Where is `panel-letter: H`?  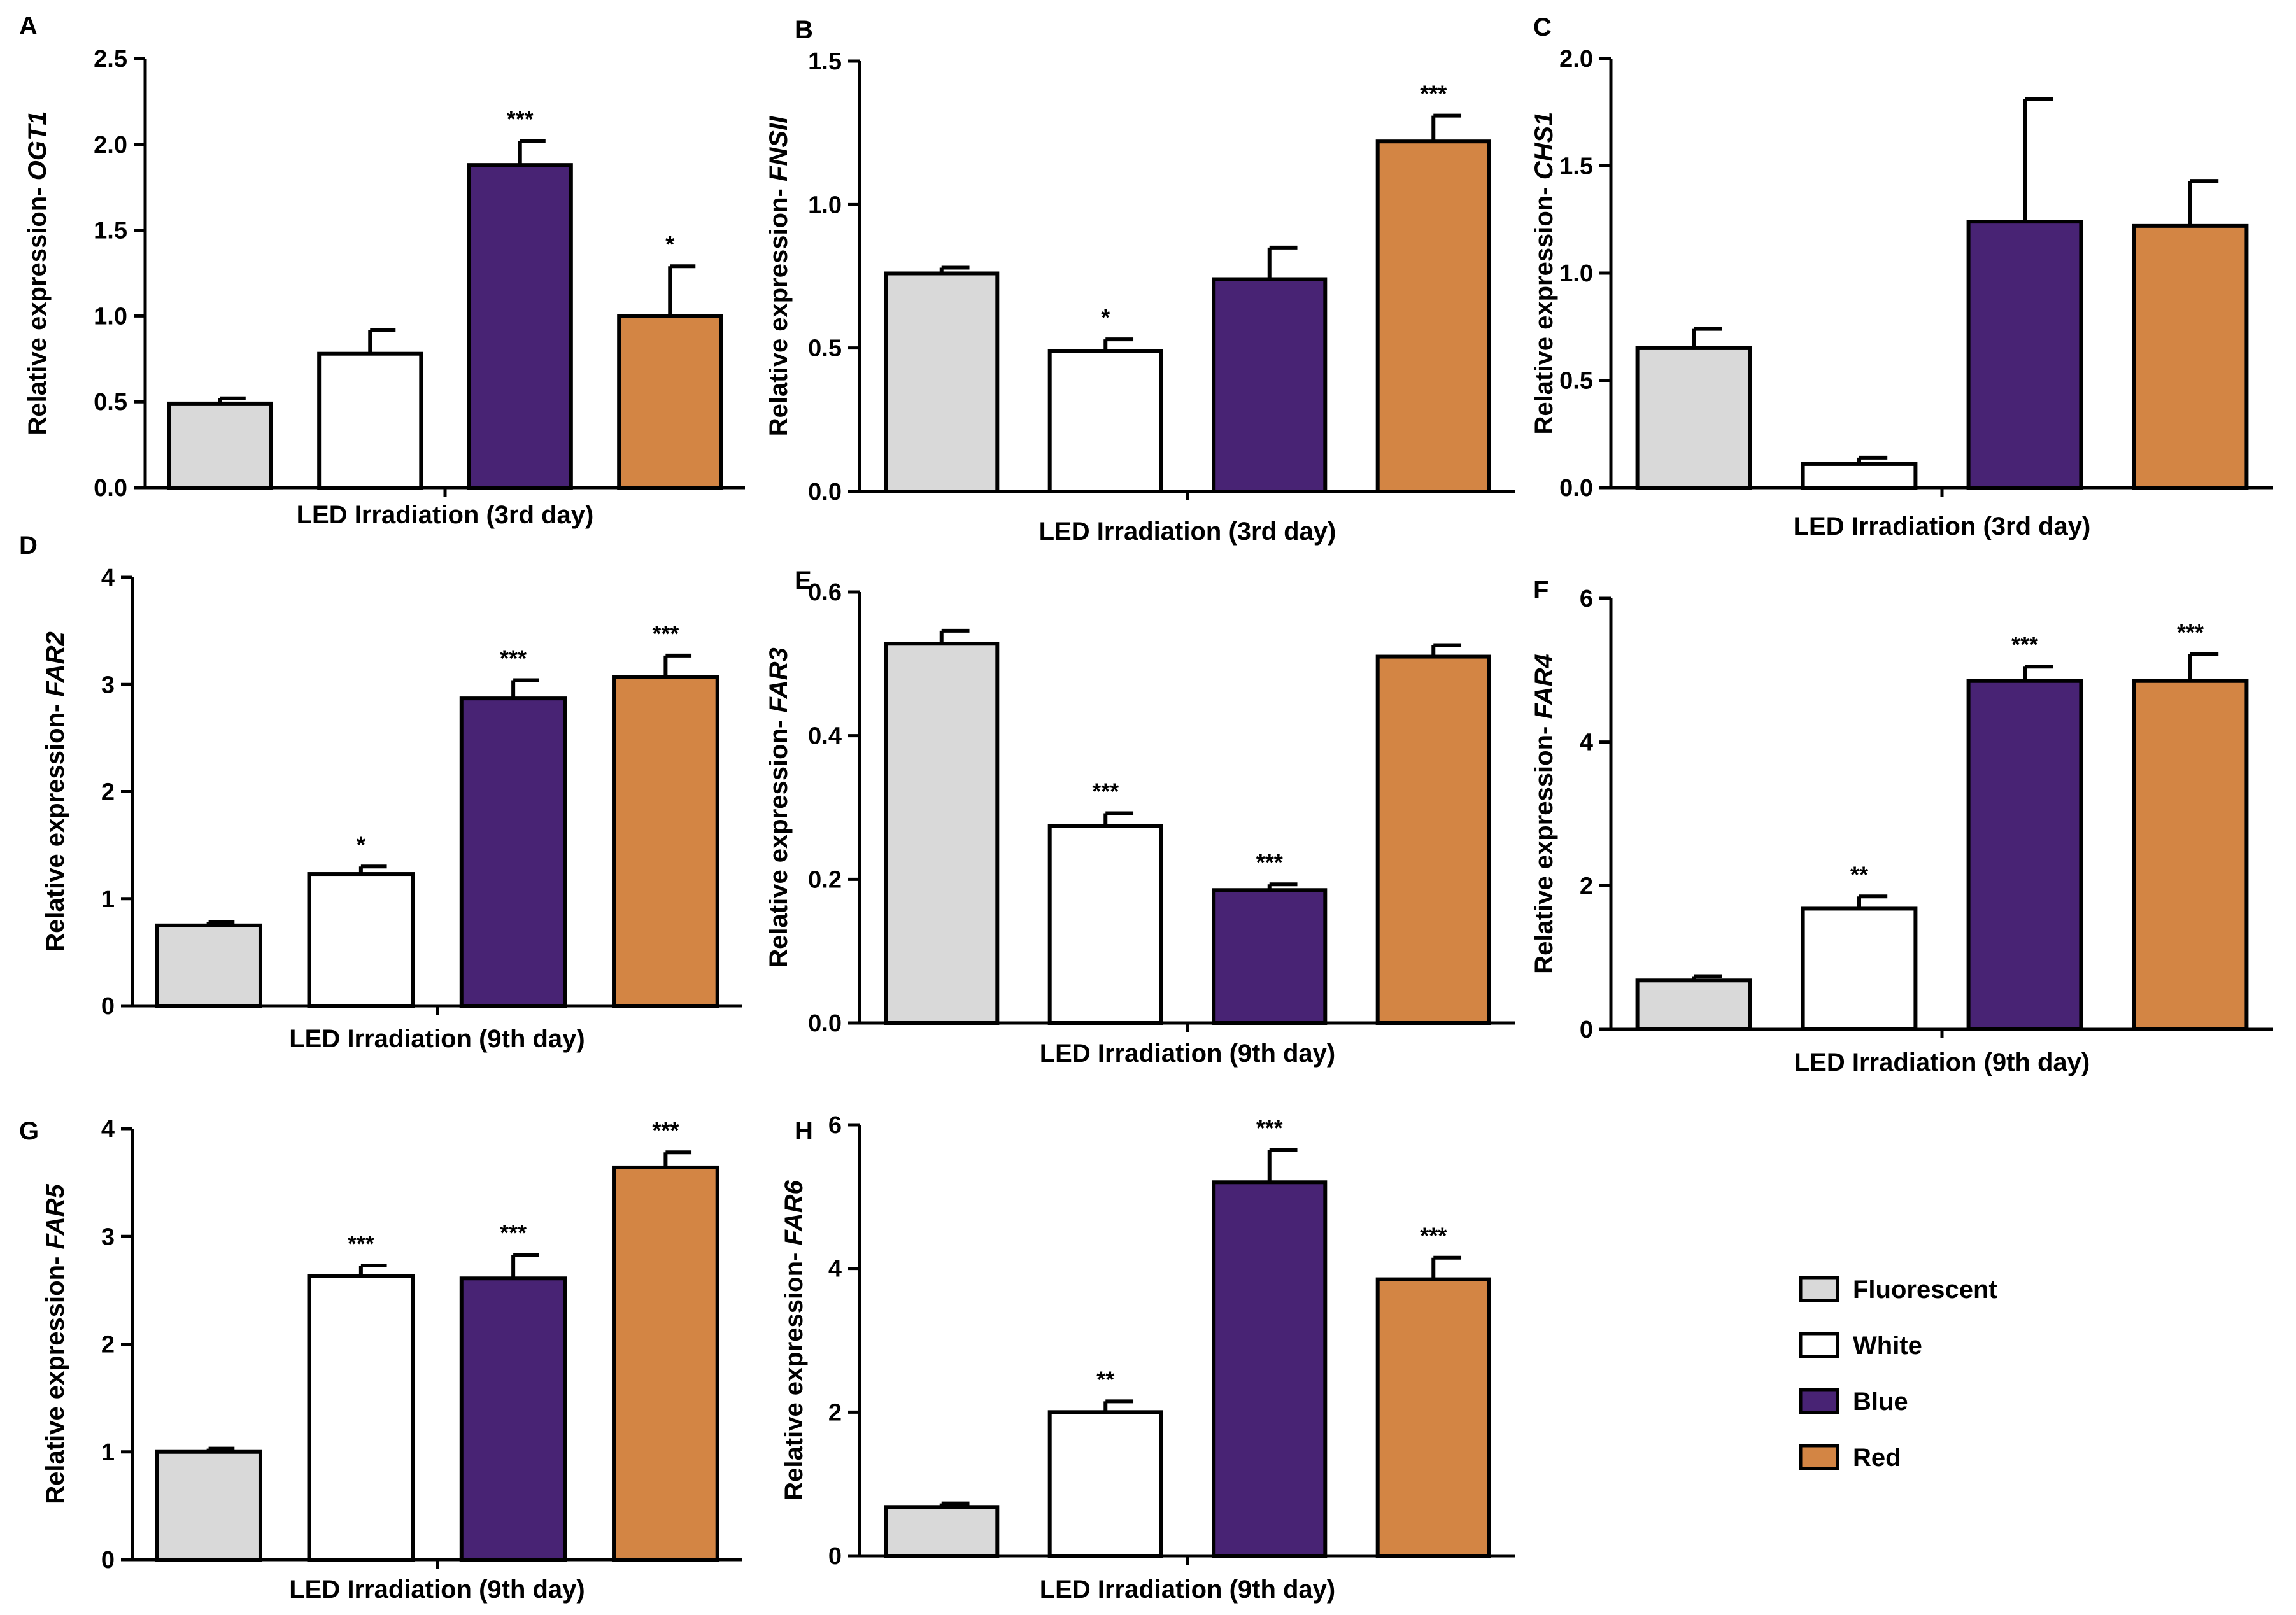 panel-letter: H is located at coordinates (804, 1131).